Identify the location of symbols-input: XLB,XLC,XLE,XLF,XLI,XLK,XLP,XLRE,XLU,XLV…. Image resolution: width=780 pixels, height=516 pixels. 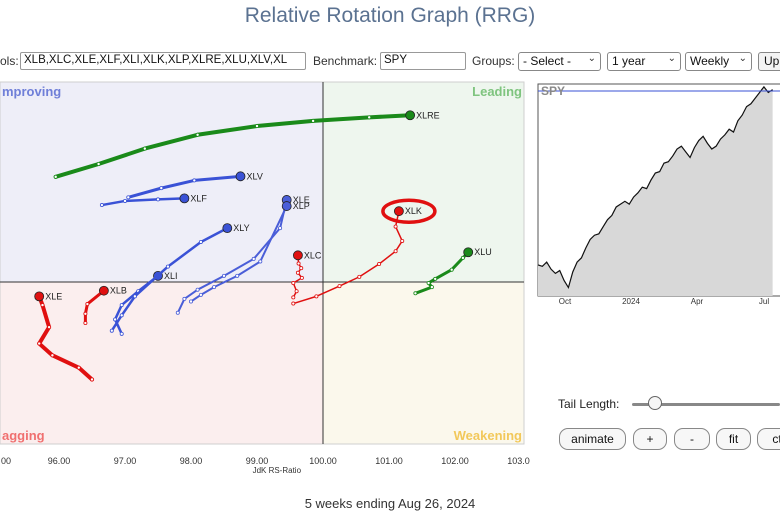
(163, 61).